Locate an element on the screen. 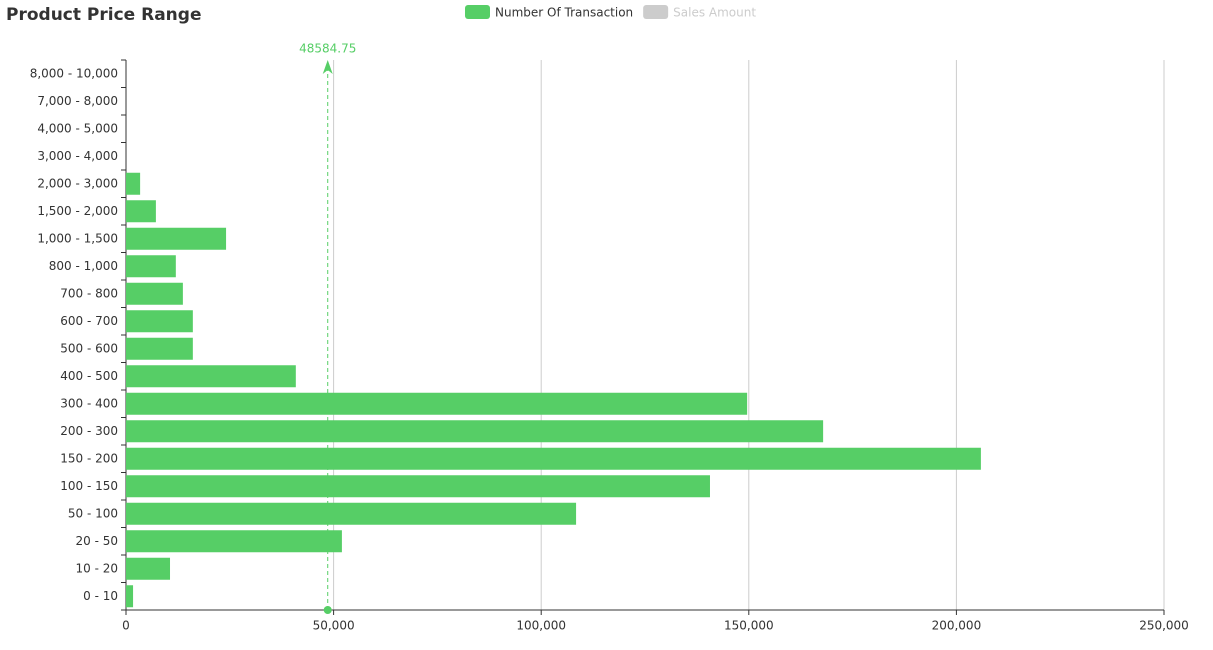  x-tick-label: 0 is located at coordinates (126, 626).